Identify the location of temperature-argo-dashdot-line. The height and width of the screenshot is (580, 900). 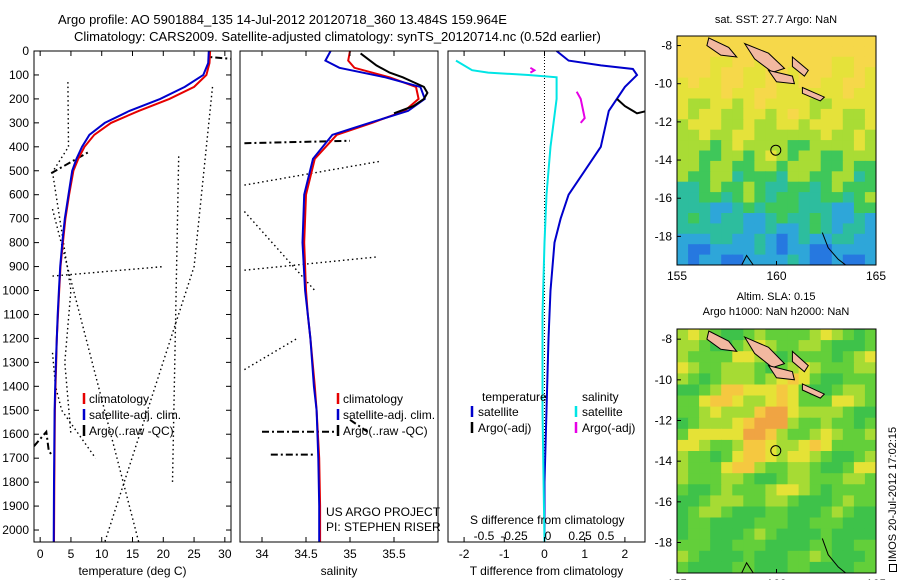
(70, 162).